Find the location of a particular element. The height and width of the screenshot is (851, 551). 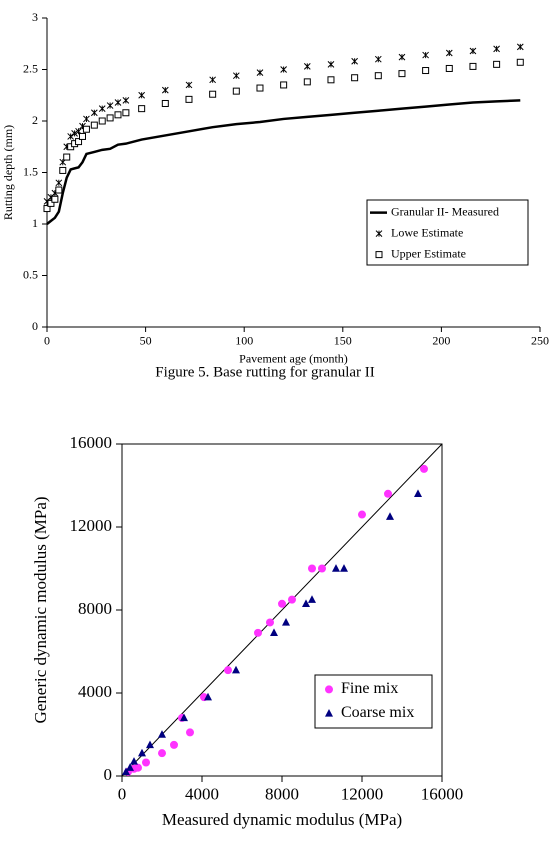

y-tick-label: 0.5 is located at coordinates (30, 274).